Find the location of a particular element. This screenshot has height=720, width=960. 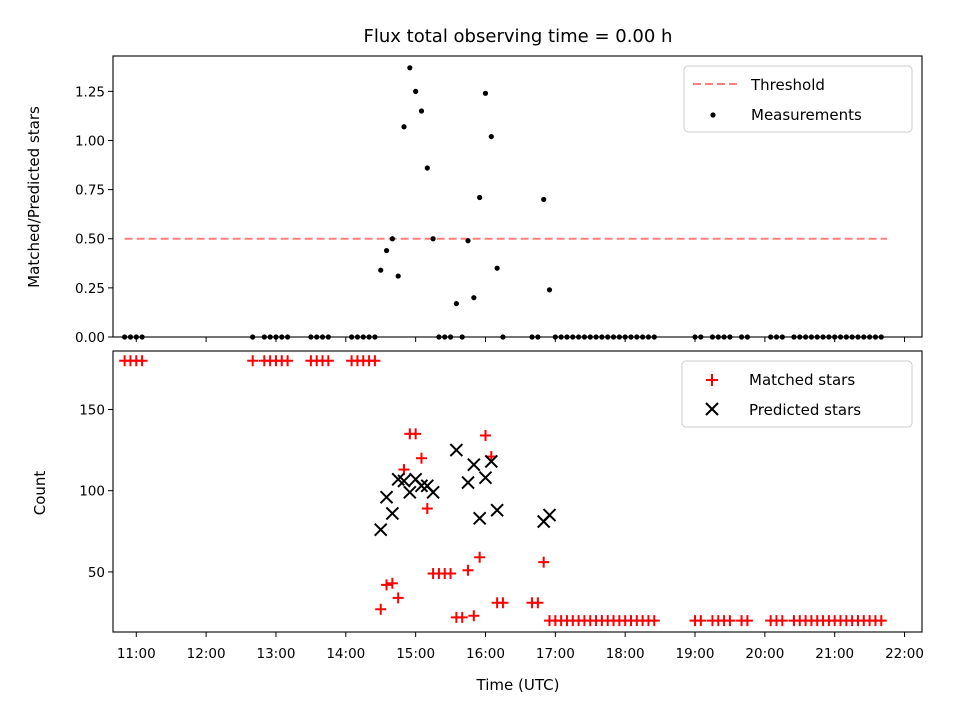

predicted-stars-points is located at coordinates (465, 490).